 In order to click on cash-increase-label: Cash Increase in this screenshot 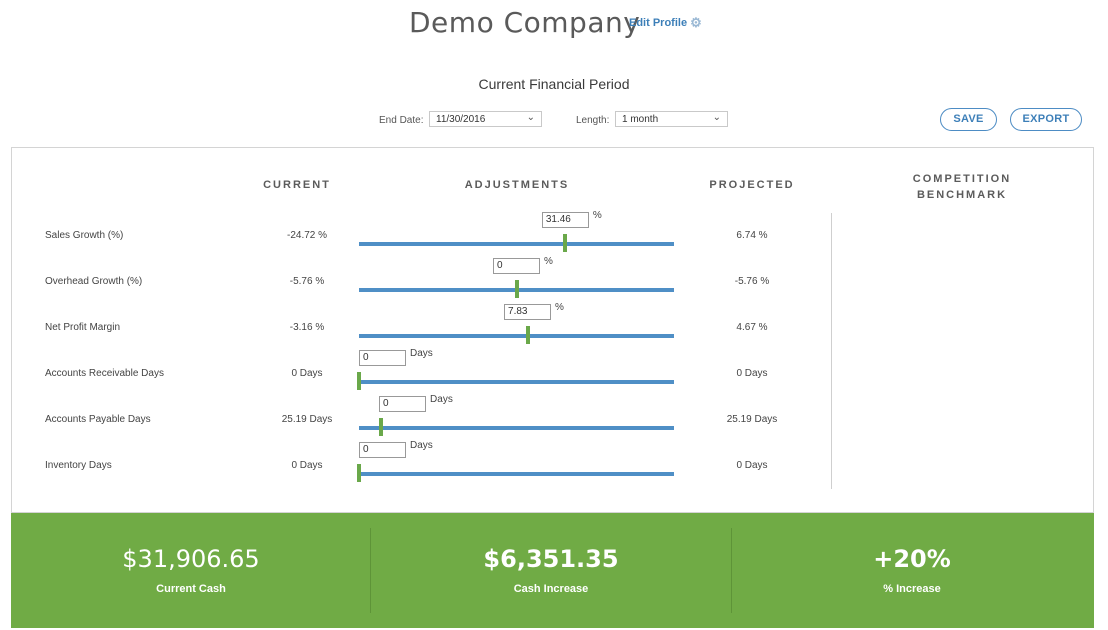, I will do `click(551, 589)`.